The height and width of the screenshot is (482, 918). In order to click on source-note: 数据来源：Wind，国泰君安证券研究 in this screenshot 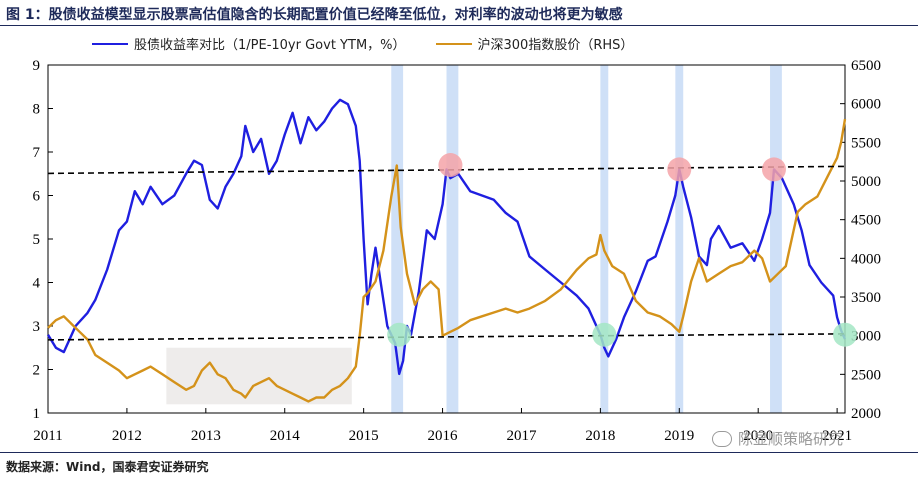, I will do `click(107, 467)`.